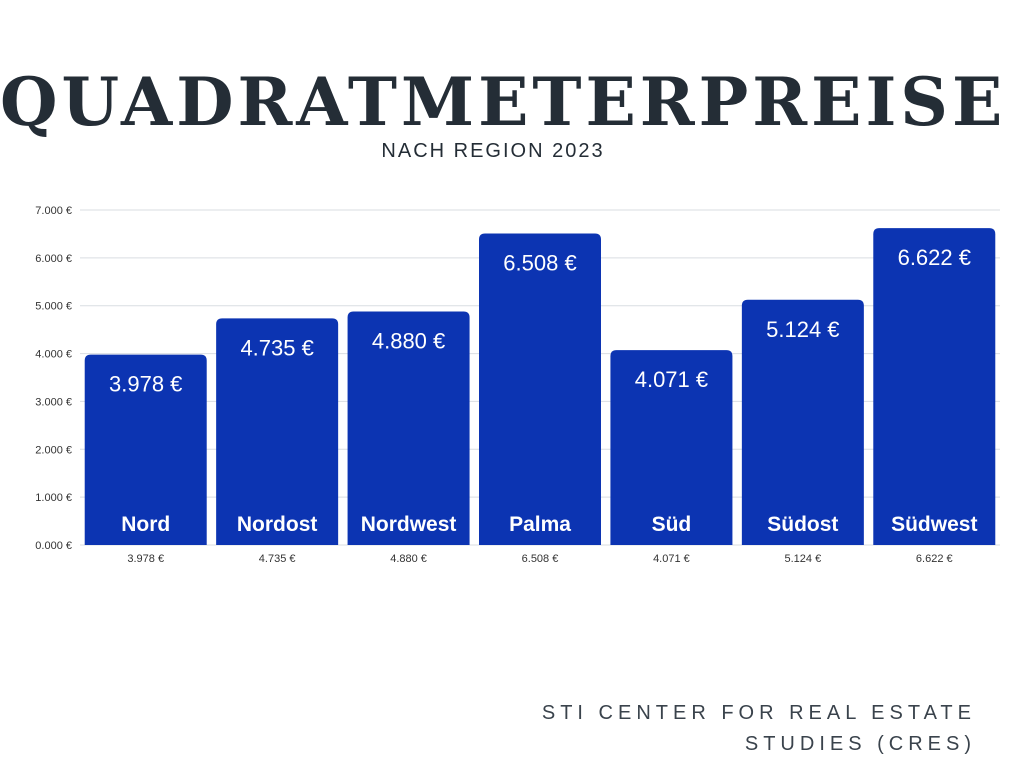 This screenshot has height=768, width=1024. Describe the element at coordinates (503, 102) in the screenshot. I see `chart-title: QUADRATMETERPREISE` at that location.